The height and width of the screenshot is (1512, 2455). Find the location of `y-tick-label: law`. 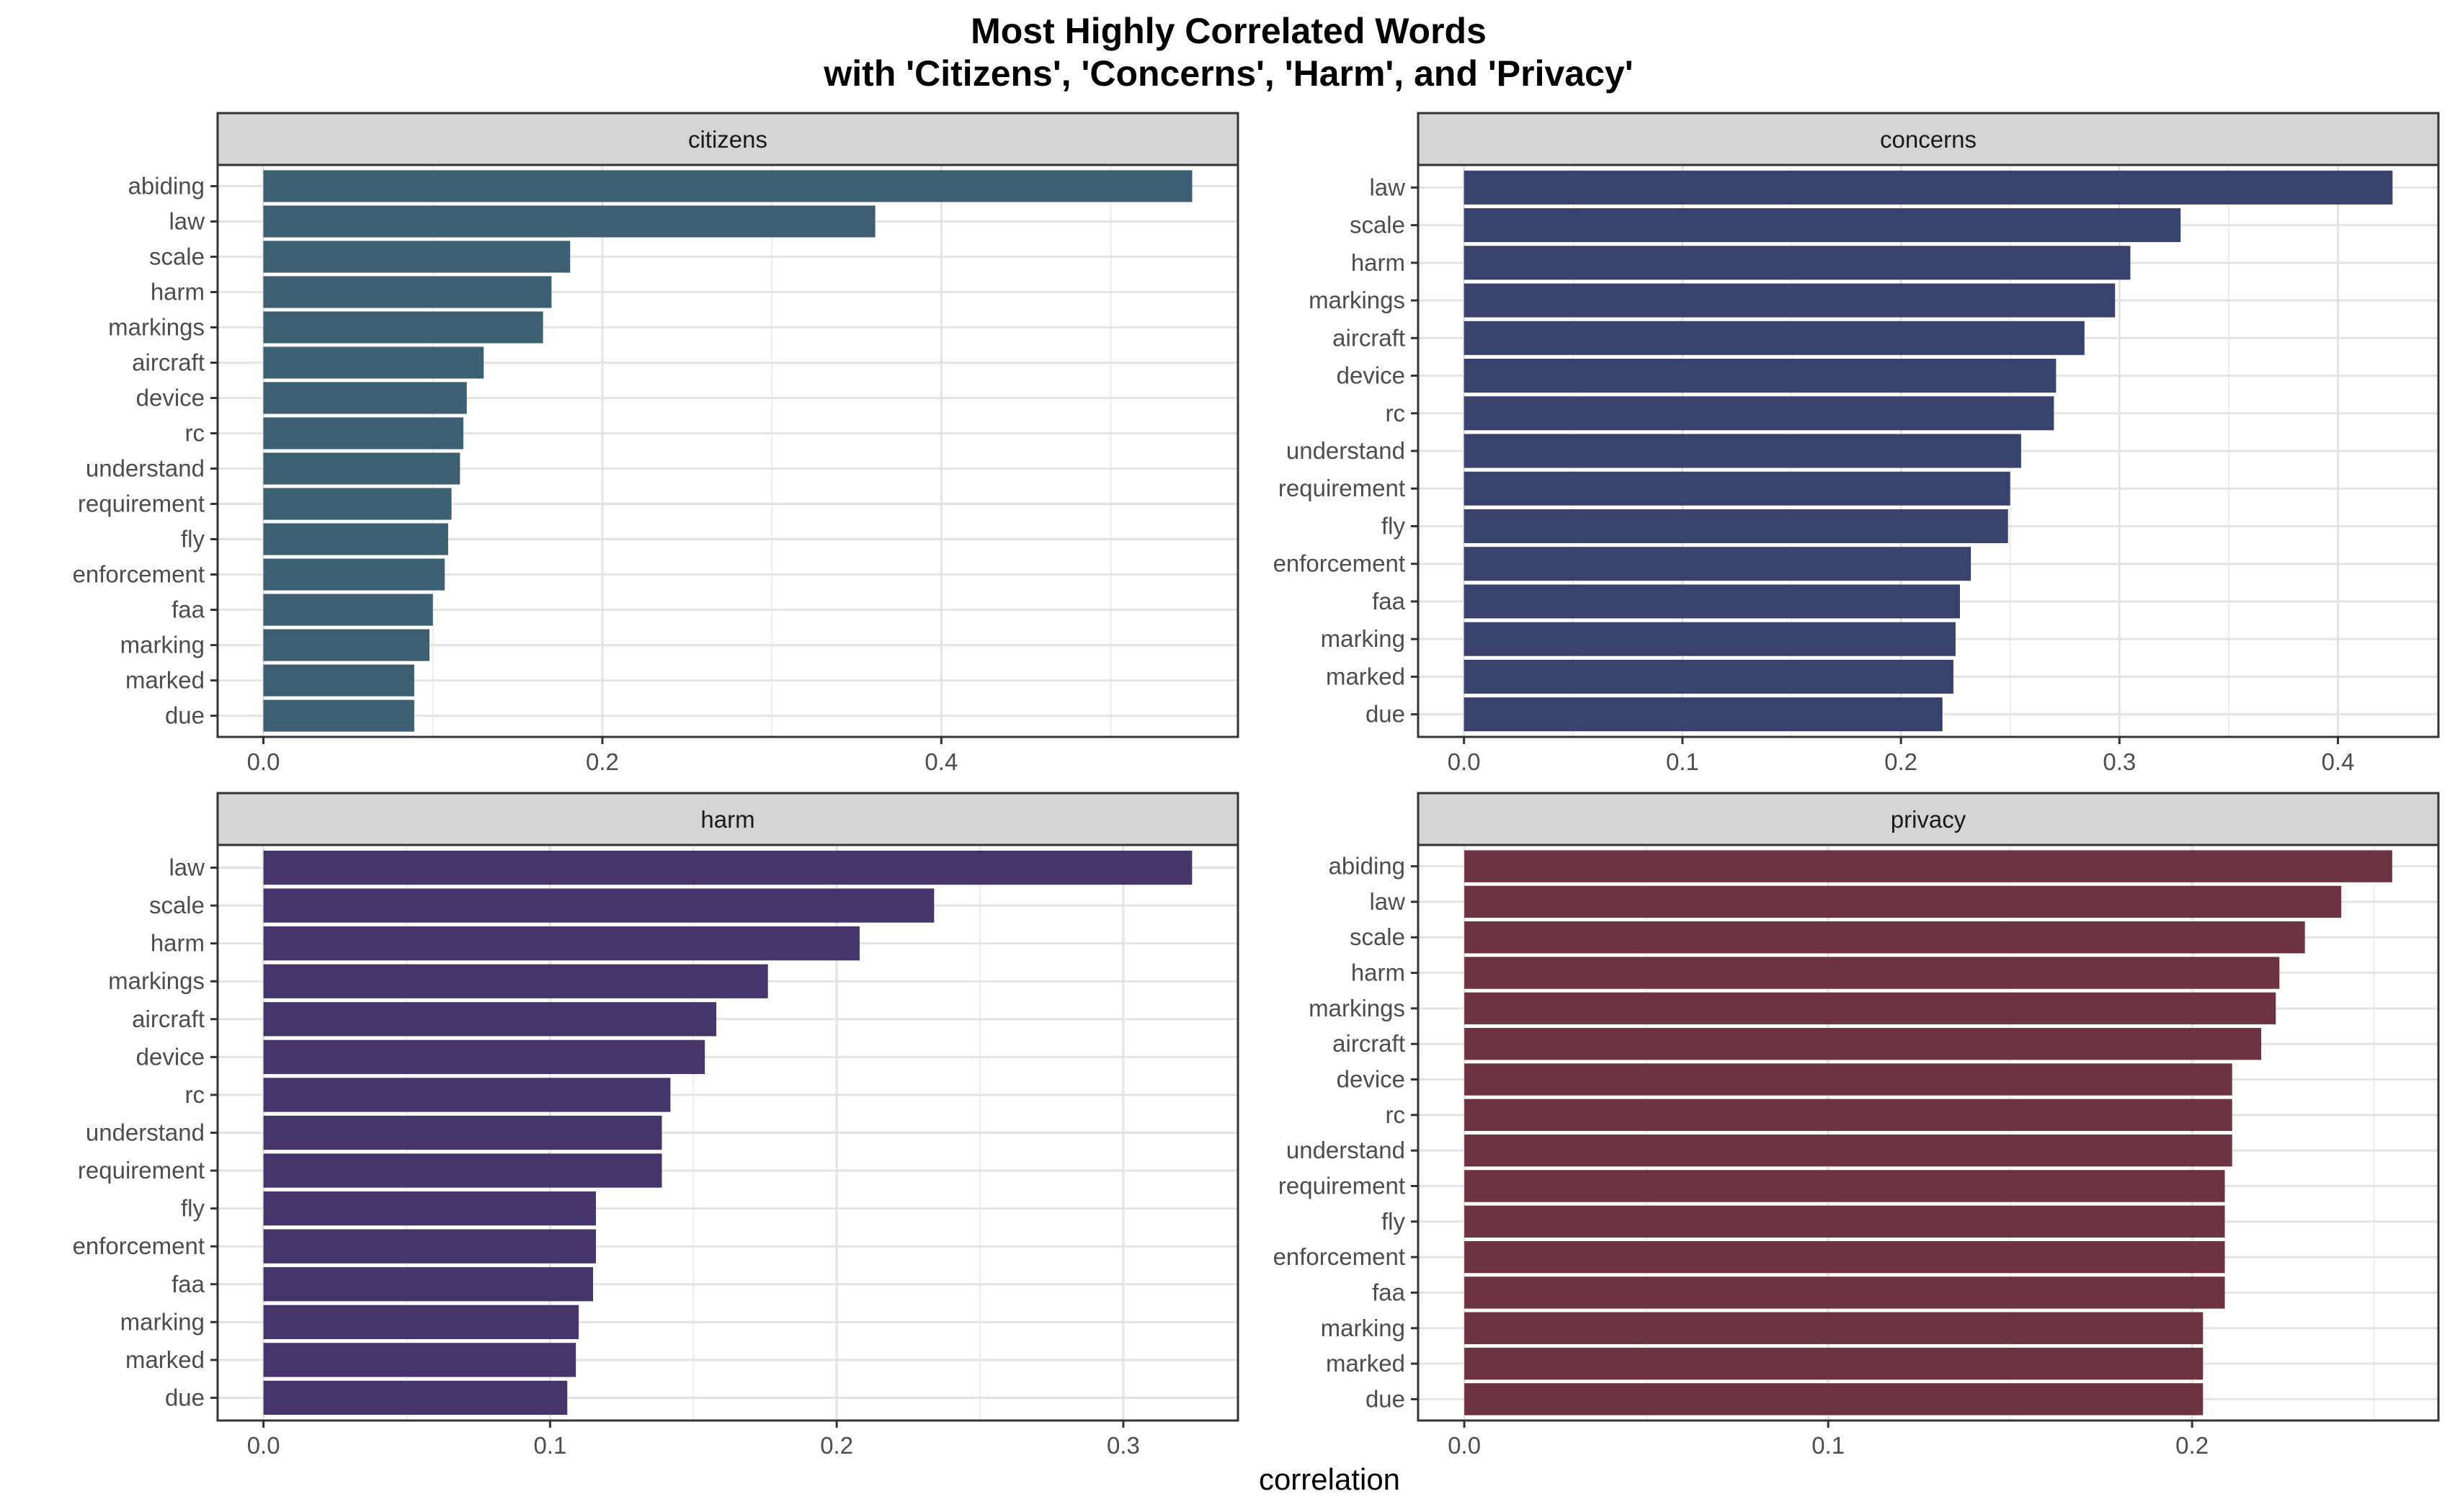

y-tick-label: law is located at coordinates (187, 220).